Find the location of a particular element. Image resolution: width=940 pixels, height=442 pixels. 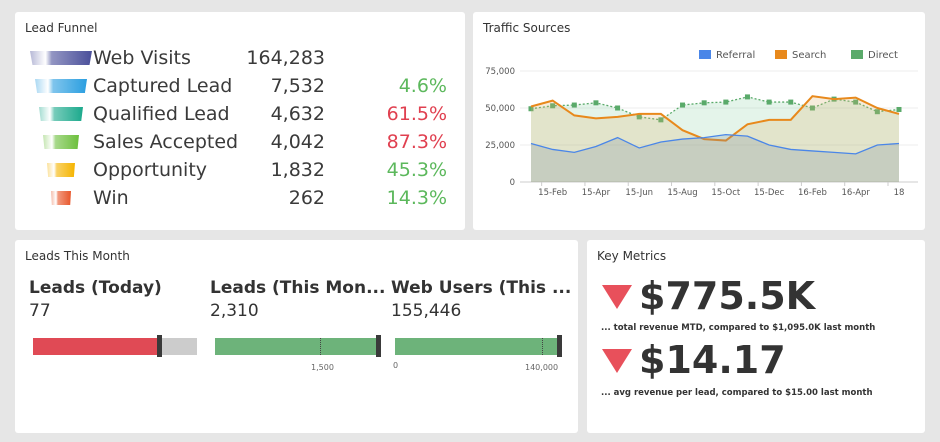

kpi-value: 77 is located at coordinates (40, 311).